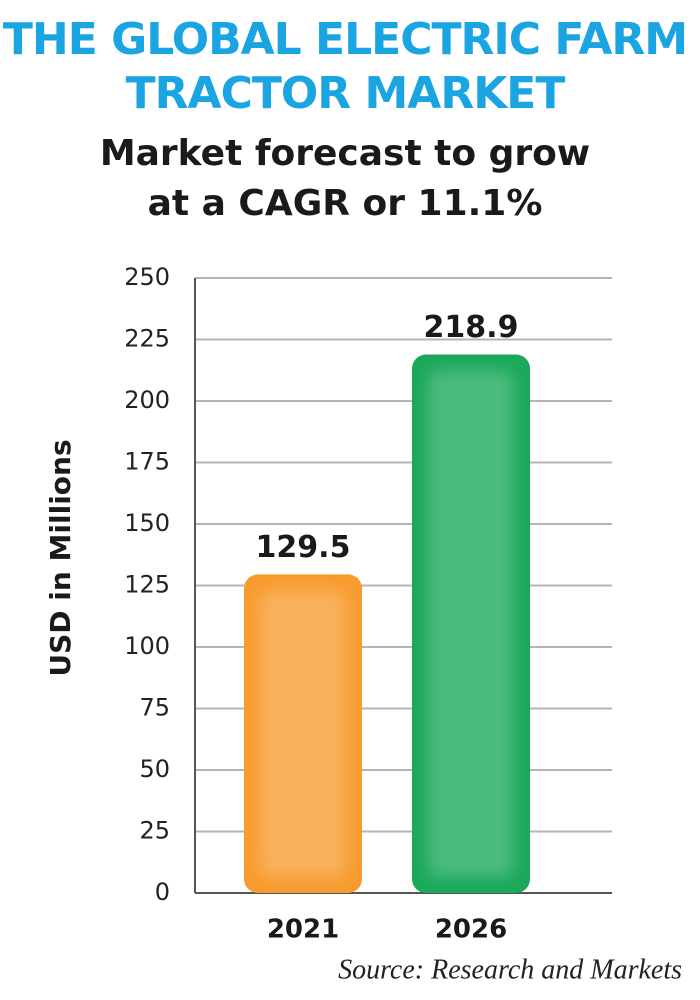 The height and width of the screenshot is (1000, 700). I want to click on value-label: 218.9, so click(471, 327).